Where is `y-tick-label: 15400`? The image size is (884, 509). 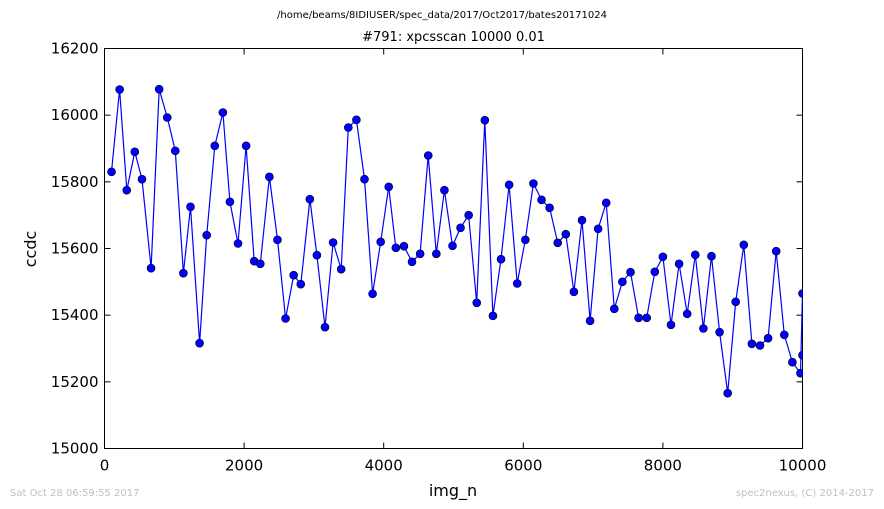
y-tick-label: 15400 is located at coordinates (75, 315).